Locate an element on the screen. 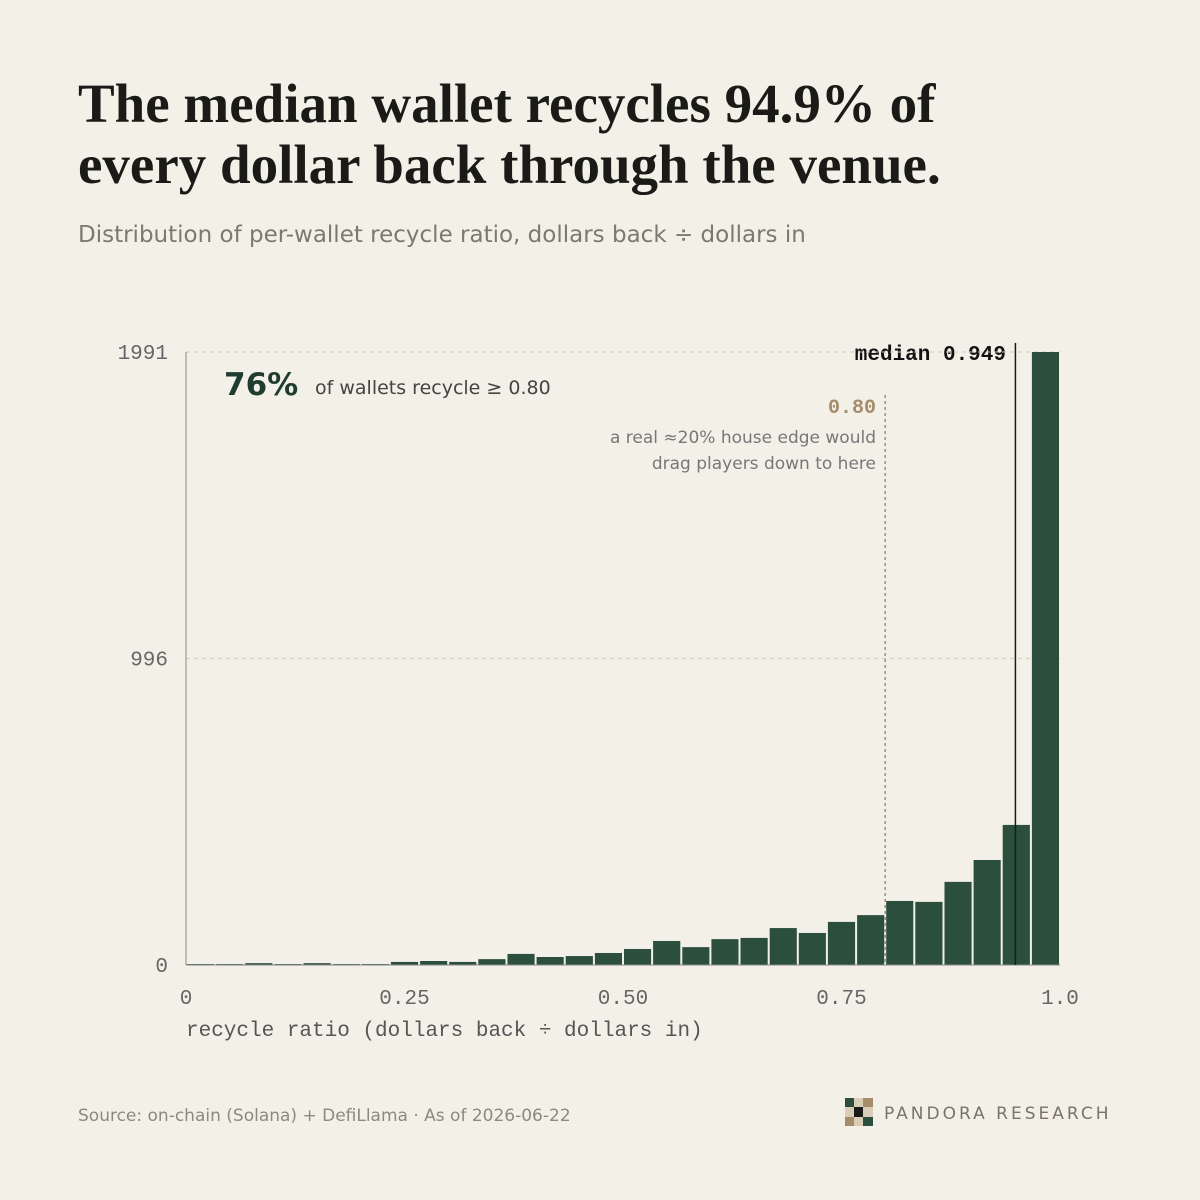  y-tick-label: 0 is located at coordinates (161, 967).